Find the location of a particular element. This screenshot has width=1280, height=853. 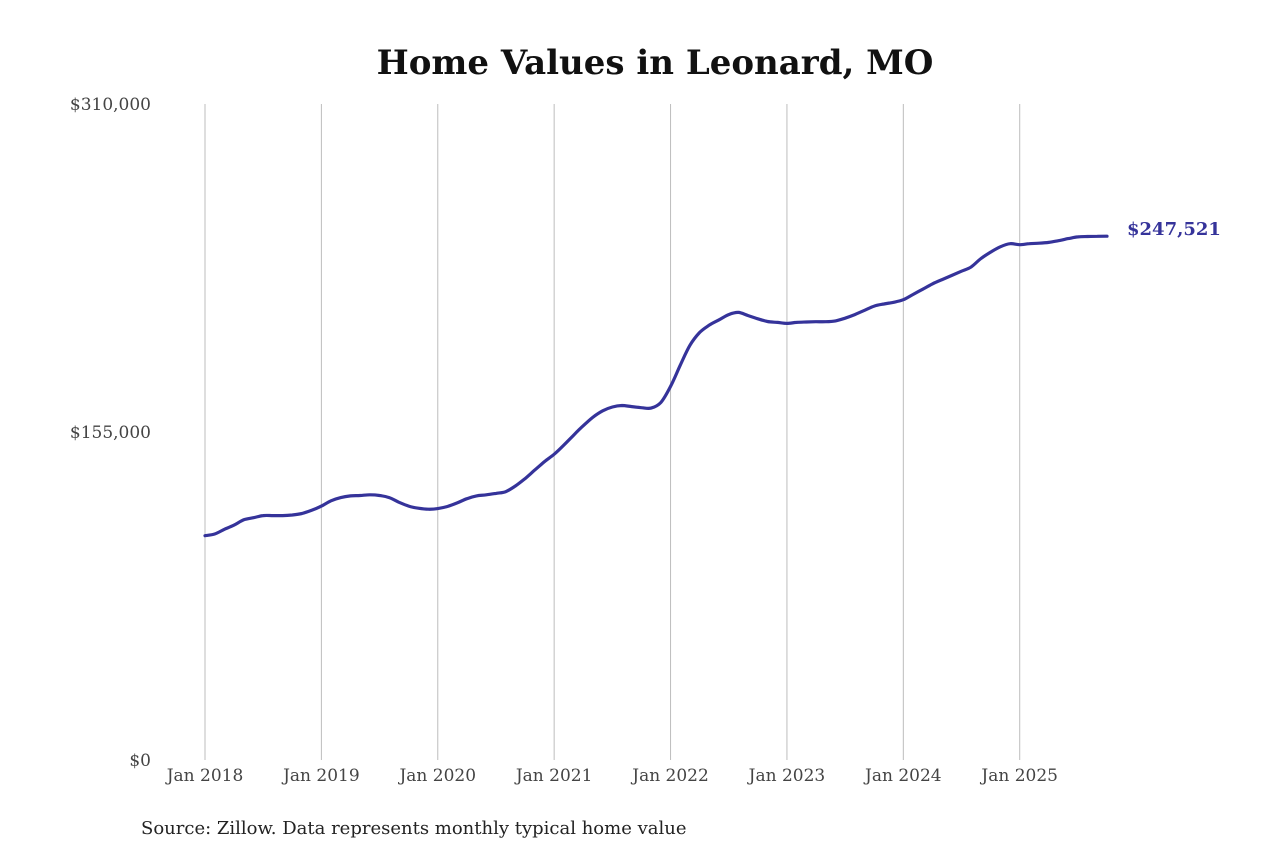

x-tick-label: Jan 2023 is located at coordinates (786, 776).